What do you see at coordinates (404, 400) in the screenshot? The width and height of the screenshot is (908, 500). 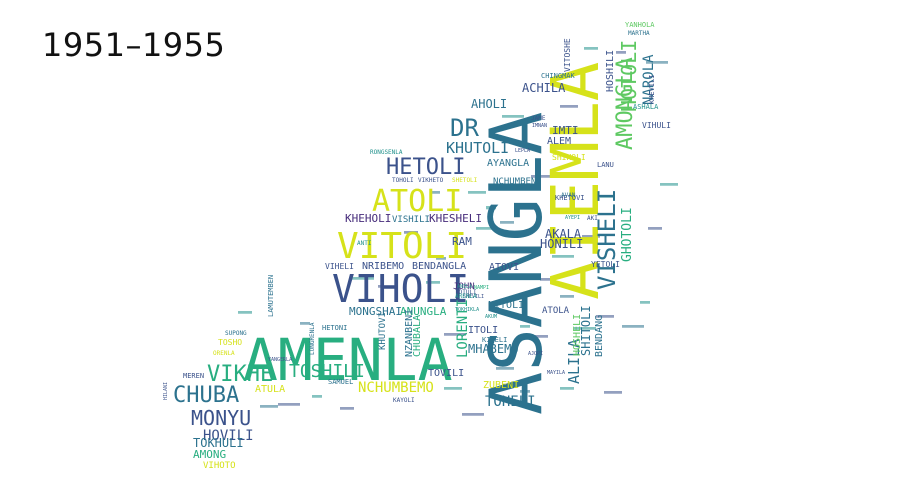 I see `cloud-word: KAYOLI` at bounding box center [404, 400].